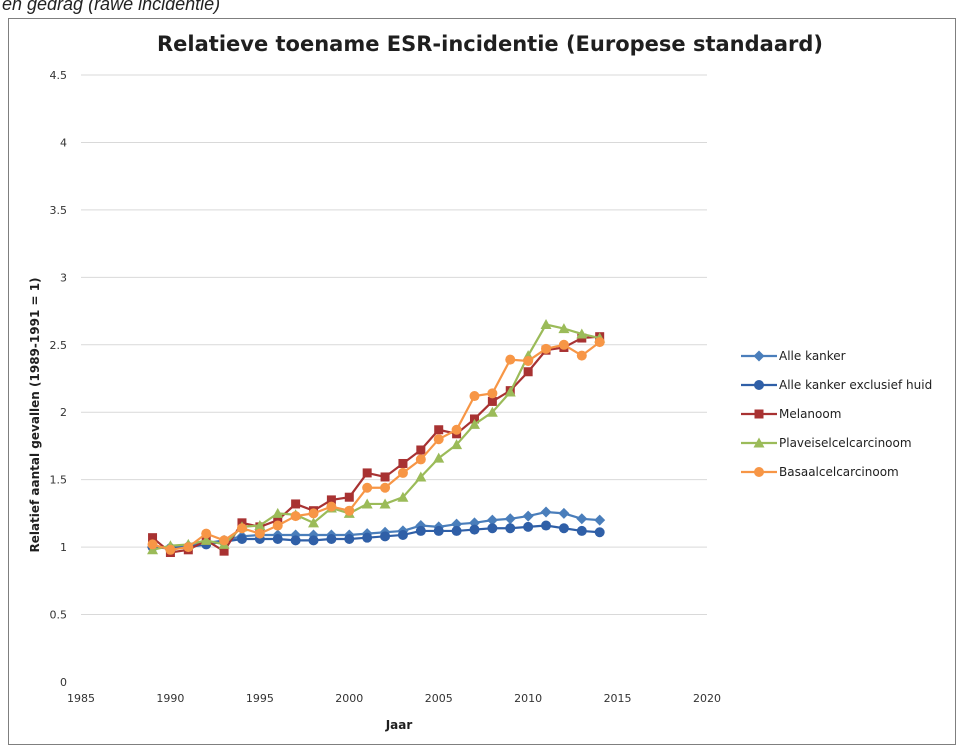  I want to click on legend-entry: Basaalcelcarcinoom, so click(820, 472).